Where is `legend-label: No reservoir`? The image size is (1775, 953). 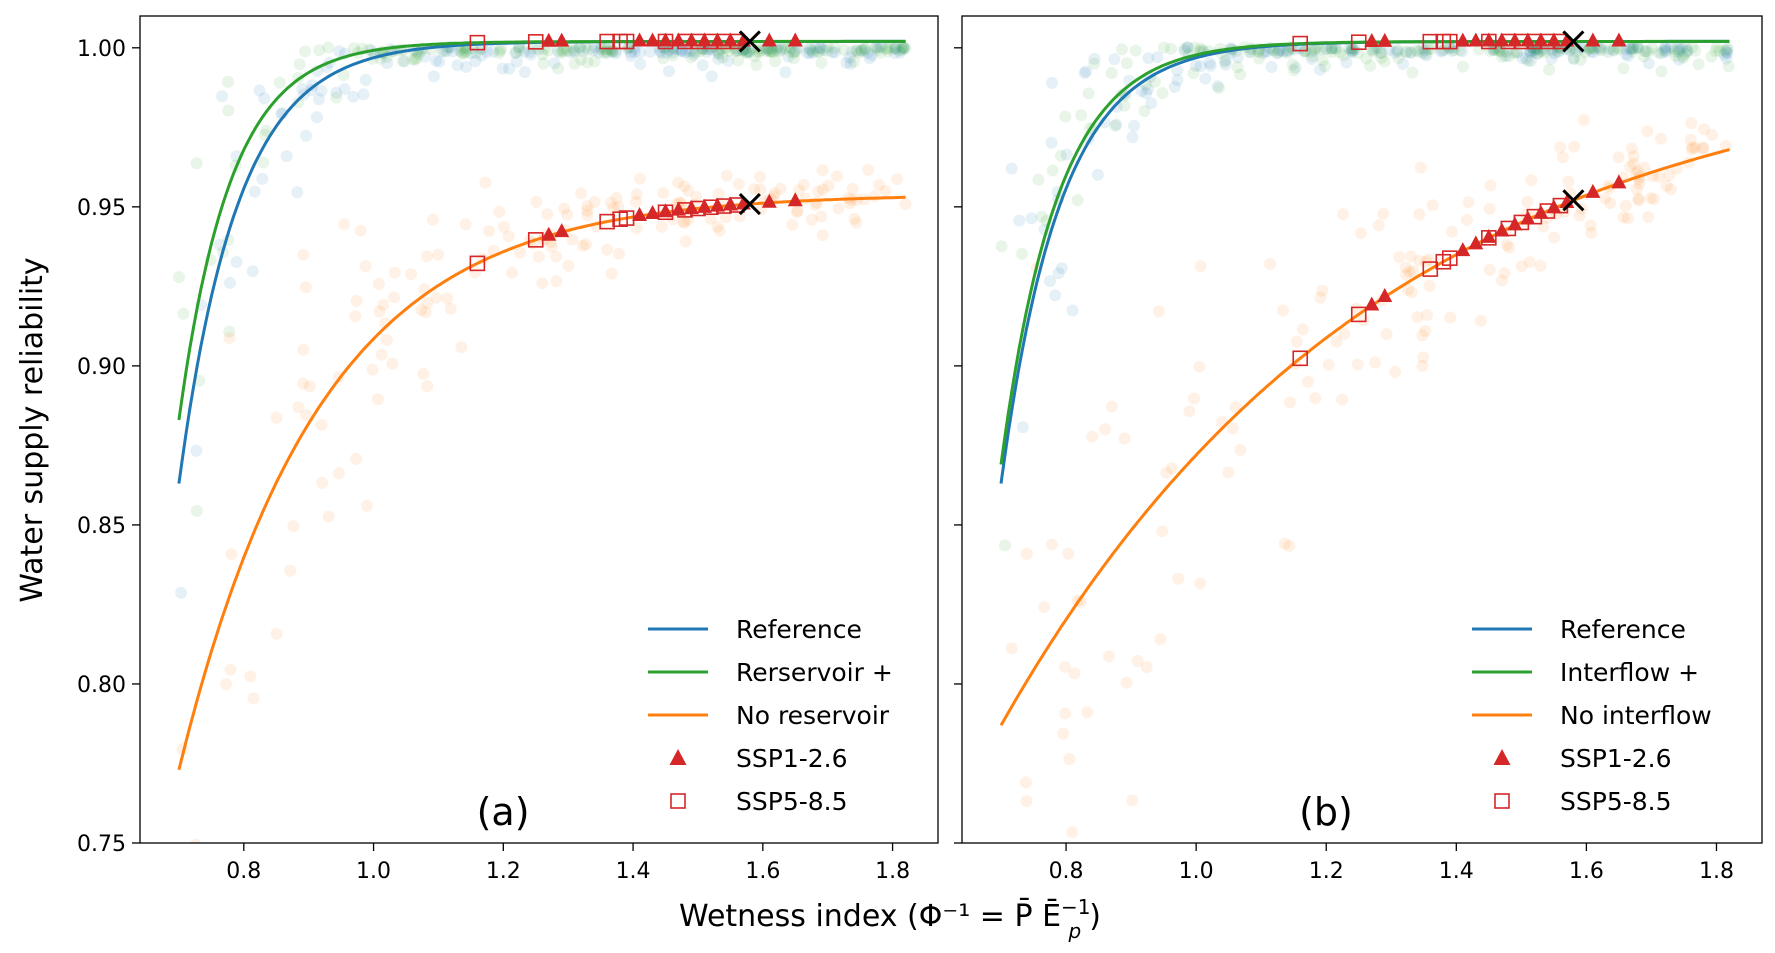 legend-label: No reservoir is located at coordinates (813, 715).